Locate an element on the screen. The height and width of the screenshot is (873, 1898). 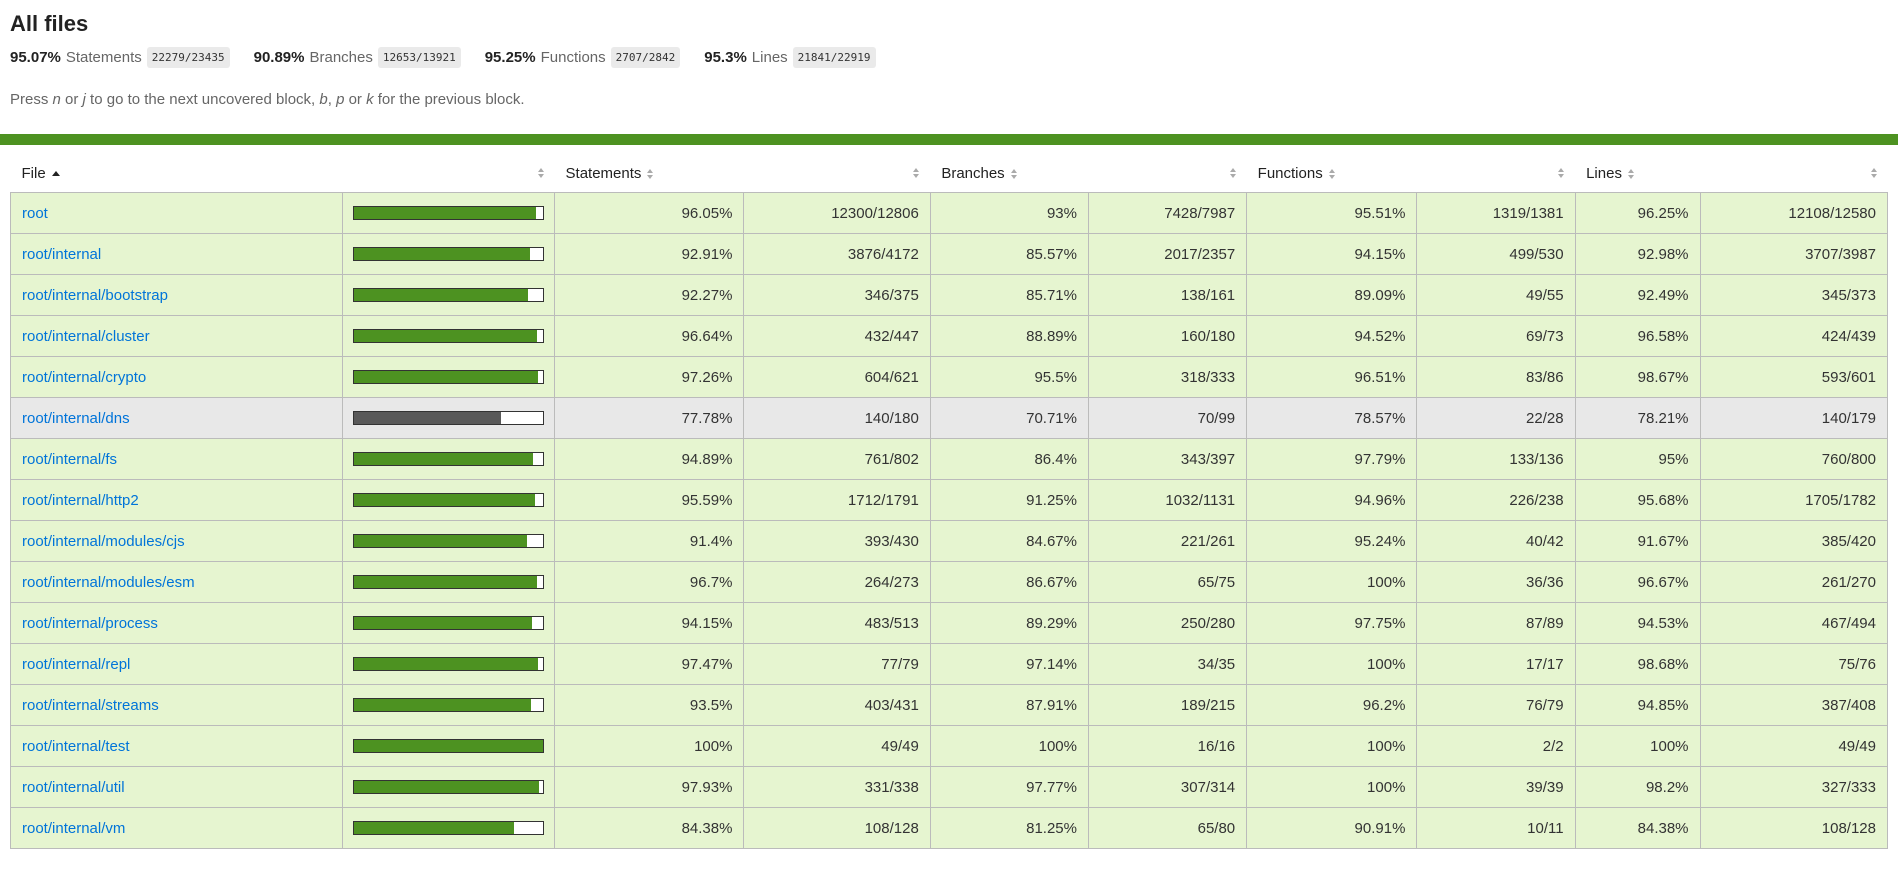
lines-fraction: 385/420 is located at coordinates (1794, 541).